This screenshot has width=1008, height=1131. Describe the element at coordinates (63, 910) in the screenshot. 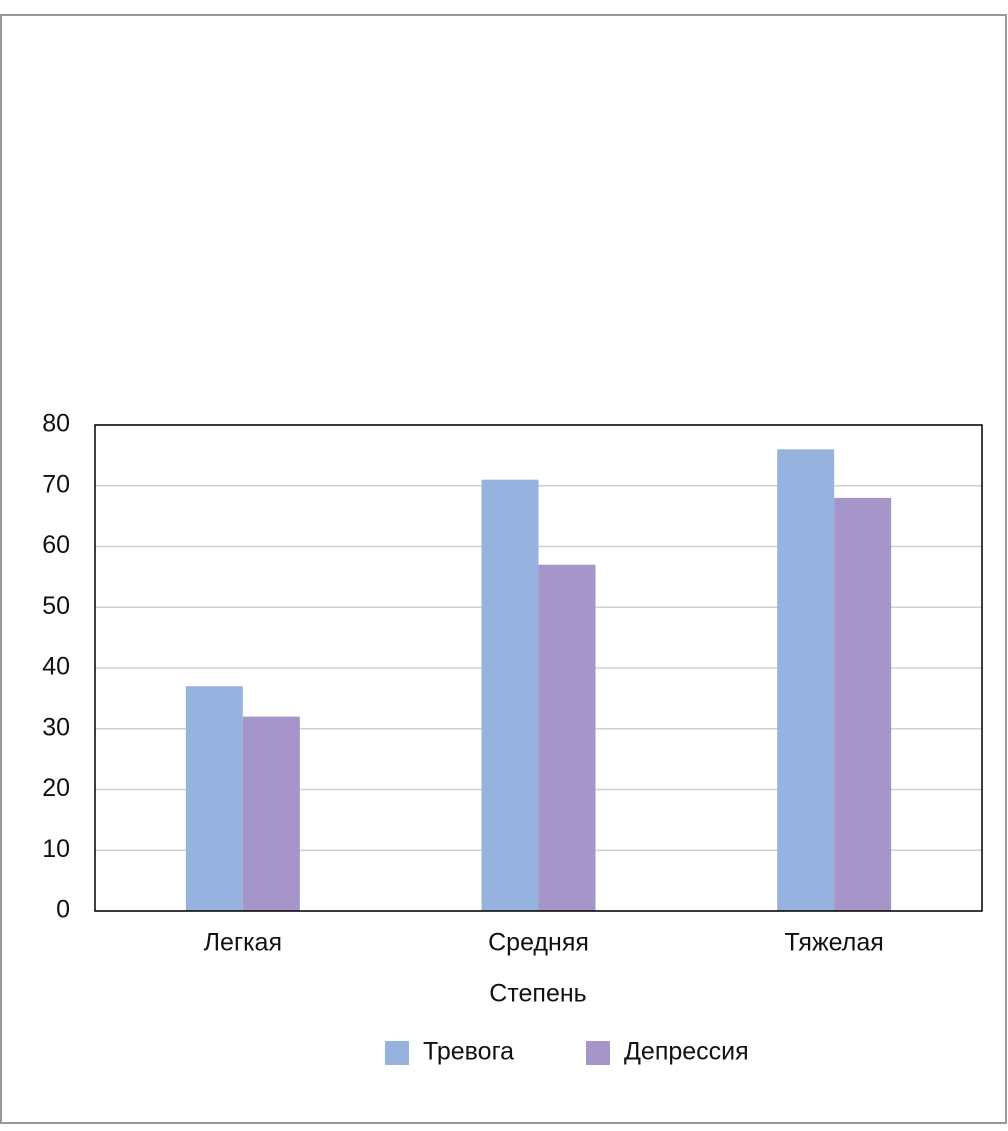

I see `y-tick-label: 0` at that location.